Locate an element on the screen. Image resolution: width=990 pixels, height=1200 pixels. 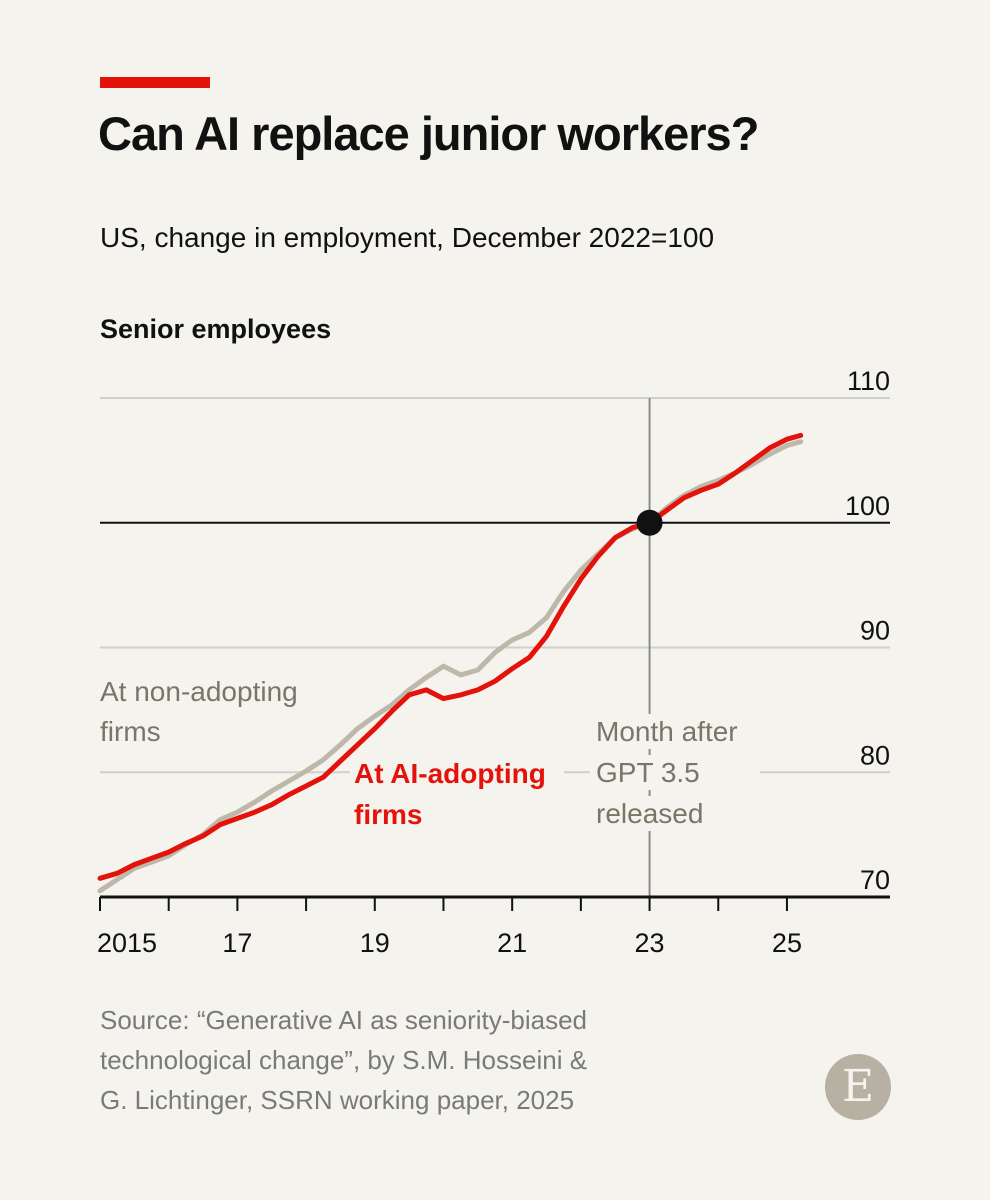
reference-label-line-1: Month after is located at coordinates (667, 731).